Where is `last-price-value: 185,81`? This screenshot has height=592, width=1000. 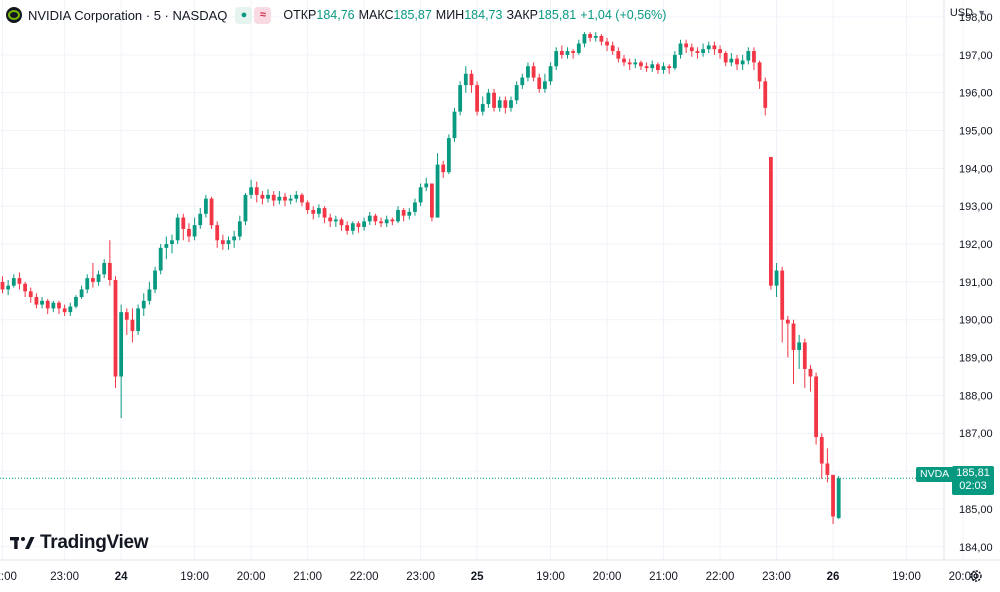
last-price-value: 185,81 is located at coordinates (973, 473).